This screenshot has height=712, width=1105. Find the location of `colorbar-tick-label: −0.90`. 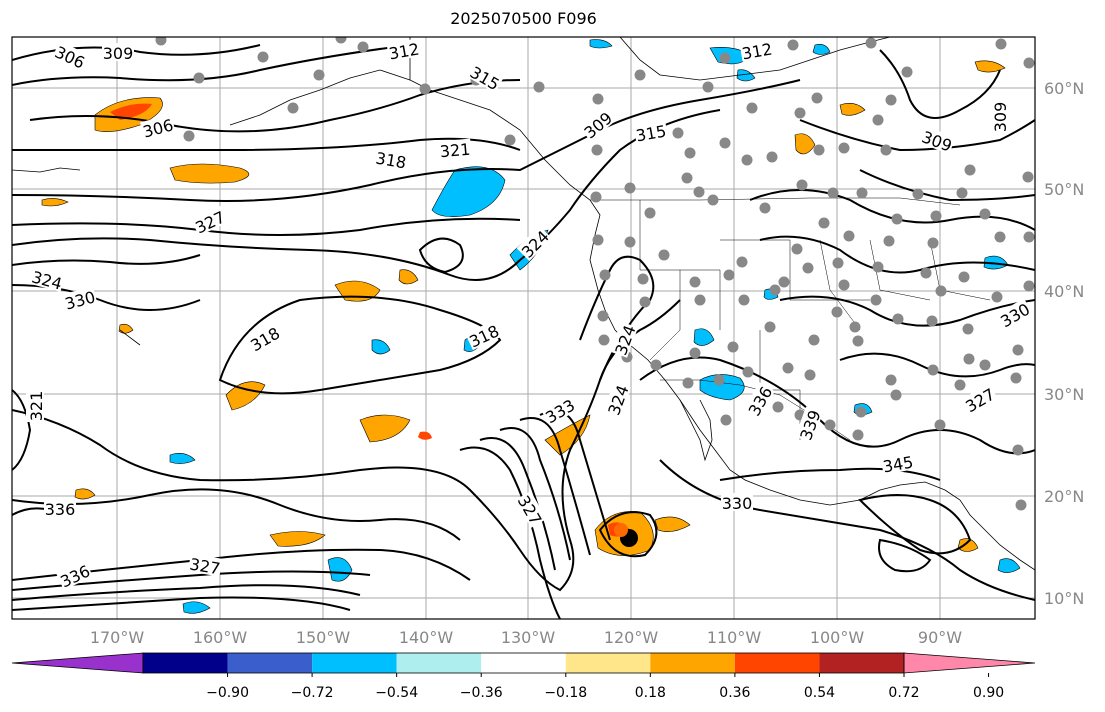

colorbar-tick-label: −0.90 is located at coordinates (227, 693).